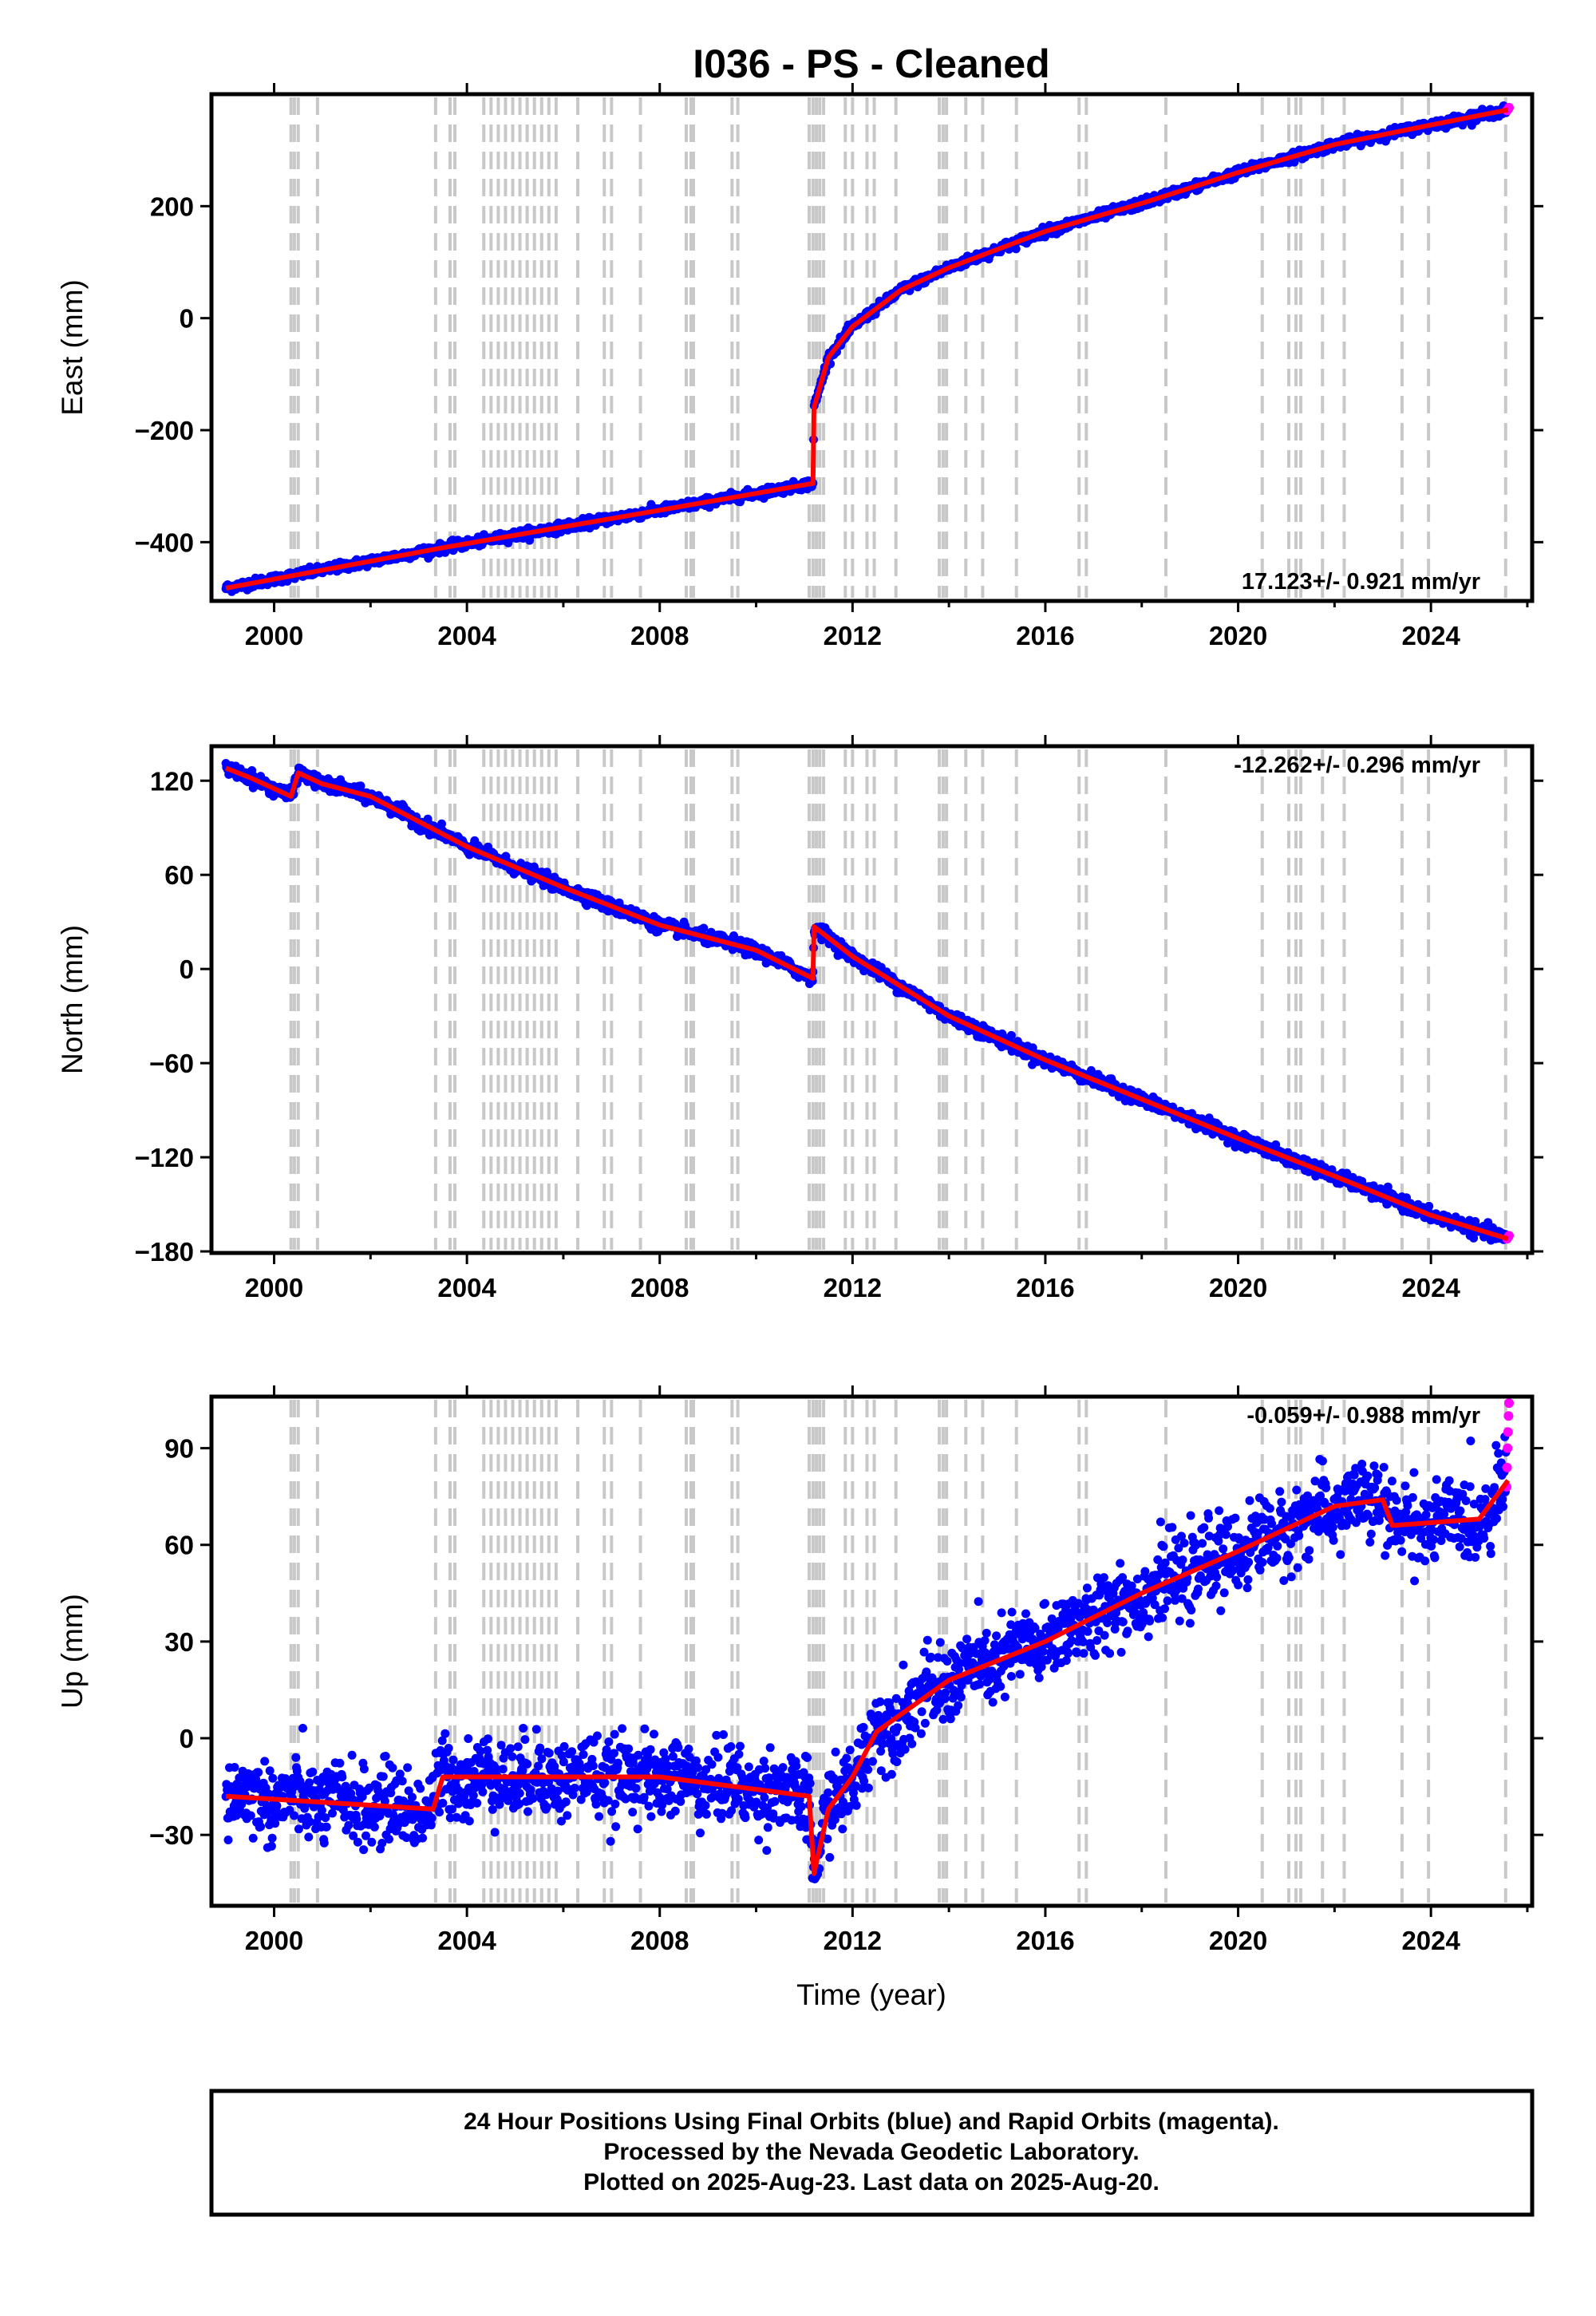 The width and height of the screenshot is (1596, 2316). What do you see at coordinates (171, 1063) in the screenshot?
I see `y-tick-label: −60` at bounding box center [171, 1063].